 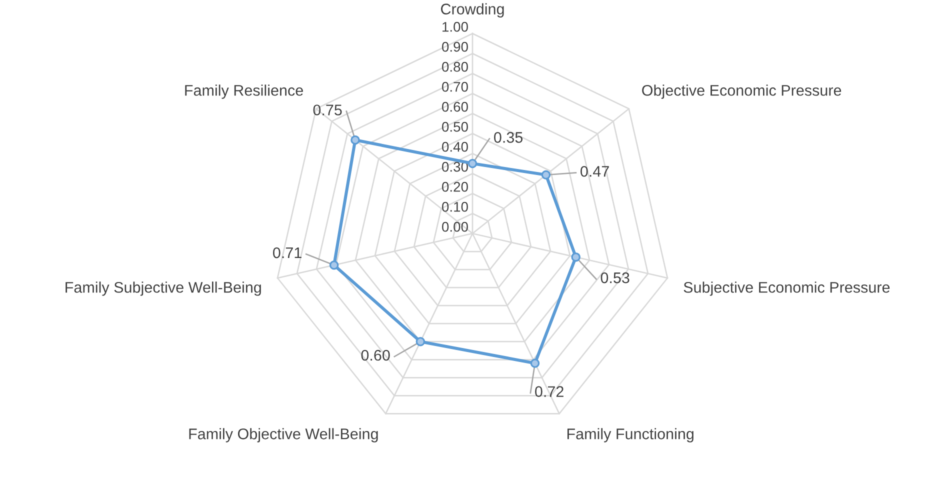 I want to click on spoke-label: Crowding, so click(x=472, y=10).